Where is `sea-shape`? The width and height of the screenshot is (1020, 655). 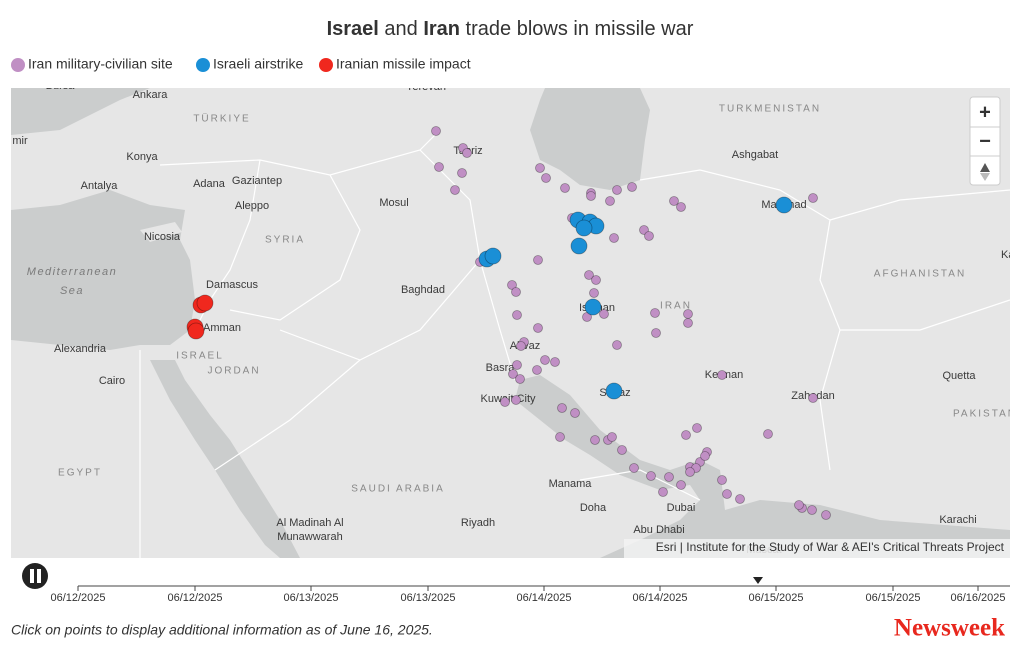
sea-shape is located at coordinates (590, 139).